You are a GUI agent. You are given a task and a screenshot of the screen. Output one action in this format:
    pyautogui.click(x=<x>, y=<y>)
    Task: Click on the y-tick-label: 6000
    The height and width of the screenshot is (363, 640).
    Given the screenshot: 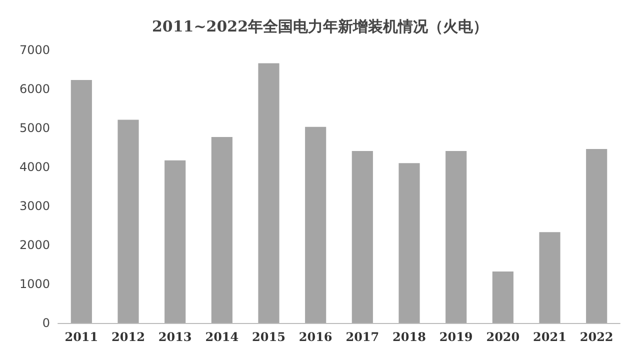 What is the action you would take?
    pyautogui.click(x=34, y=89)
    